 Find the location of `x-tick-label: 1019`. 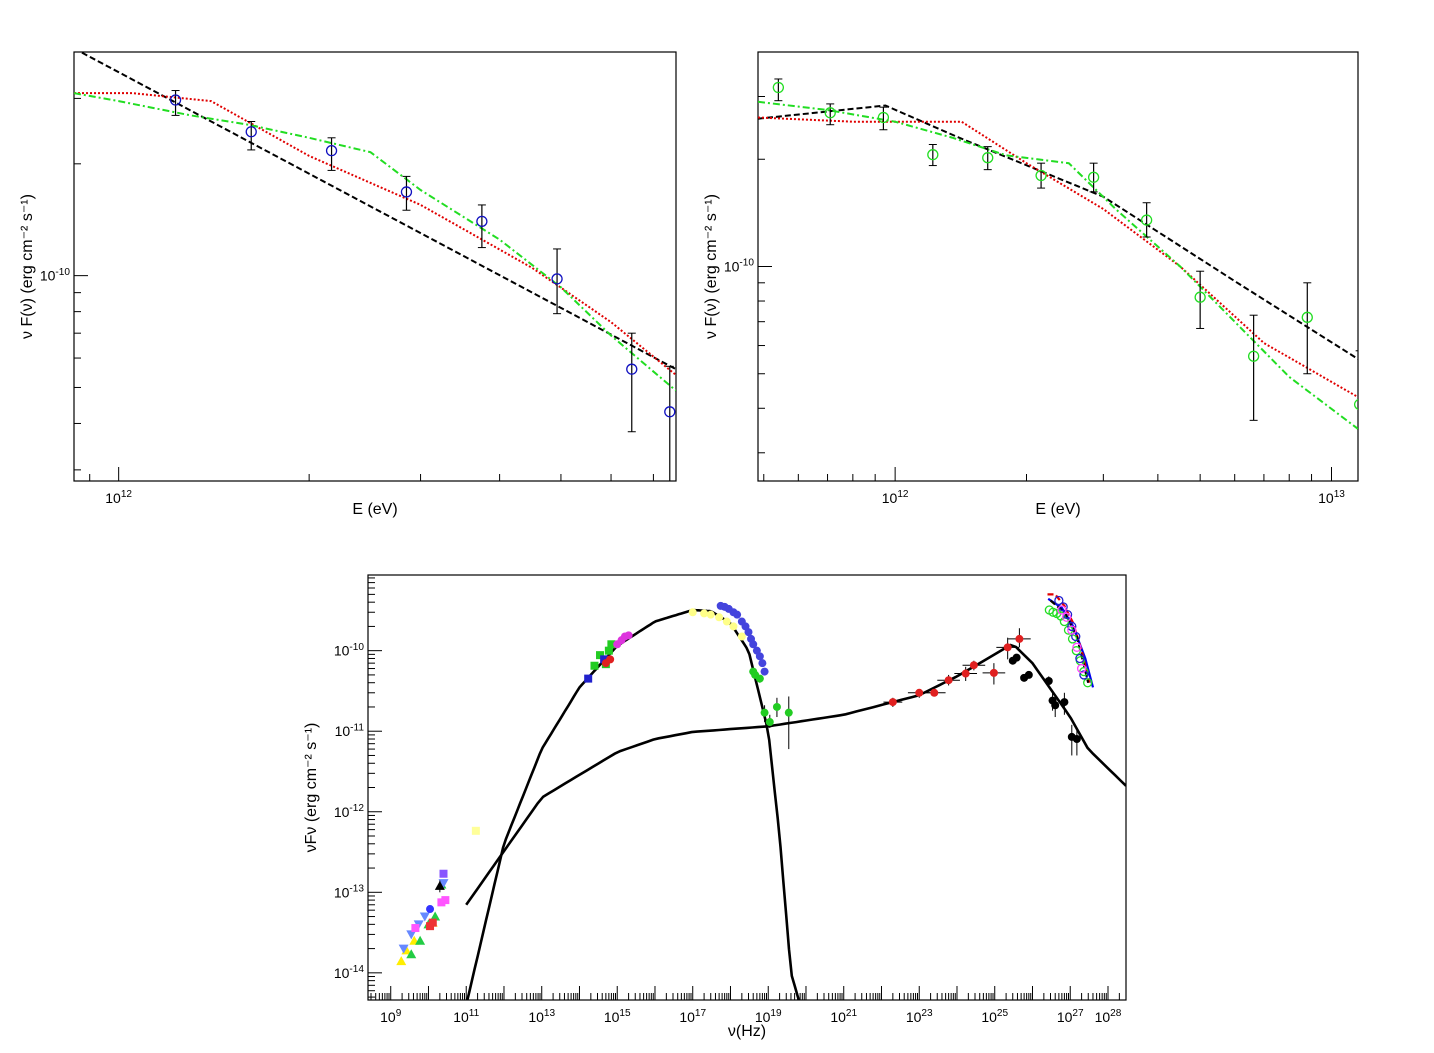

x-tick-label: 1019 is located at coordinates (768, 1016).